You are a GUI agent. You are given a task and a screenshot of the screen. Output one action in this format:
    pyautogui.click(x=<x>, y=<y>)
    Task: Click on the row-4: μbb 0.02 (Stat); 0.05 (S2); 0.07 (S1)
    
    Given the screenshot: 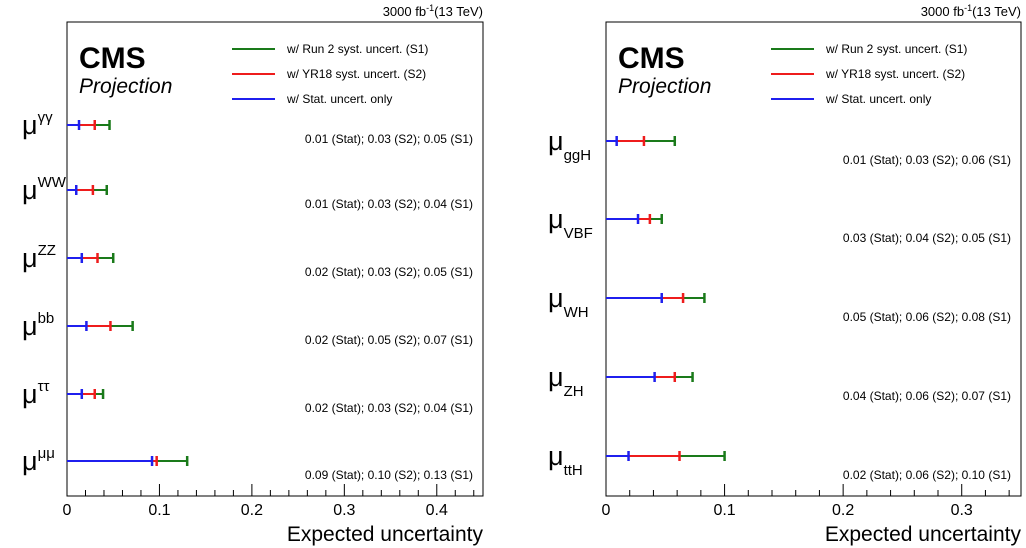 What is the action you would take?
    pyautogui.click(x=247, y=328)
    